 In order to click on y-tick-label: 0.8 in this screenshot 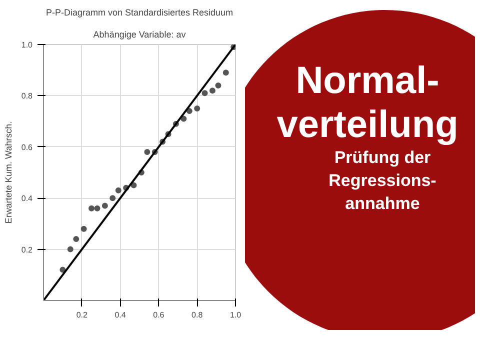, I will do `click(27, 96)`.